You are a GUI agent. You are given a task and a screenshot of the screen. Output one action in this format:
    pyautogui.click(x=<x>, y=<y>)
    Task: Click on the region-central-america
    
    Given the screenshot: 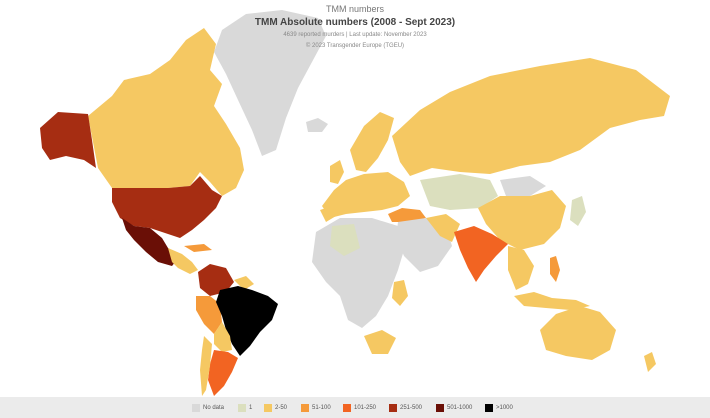 What is the action you would take?
    pyautogui.click(x=183, y=261)
    